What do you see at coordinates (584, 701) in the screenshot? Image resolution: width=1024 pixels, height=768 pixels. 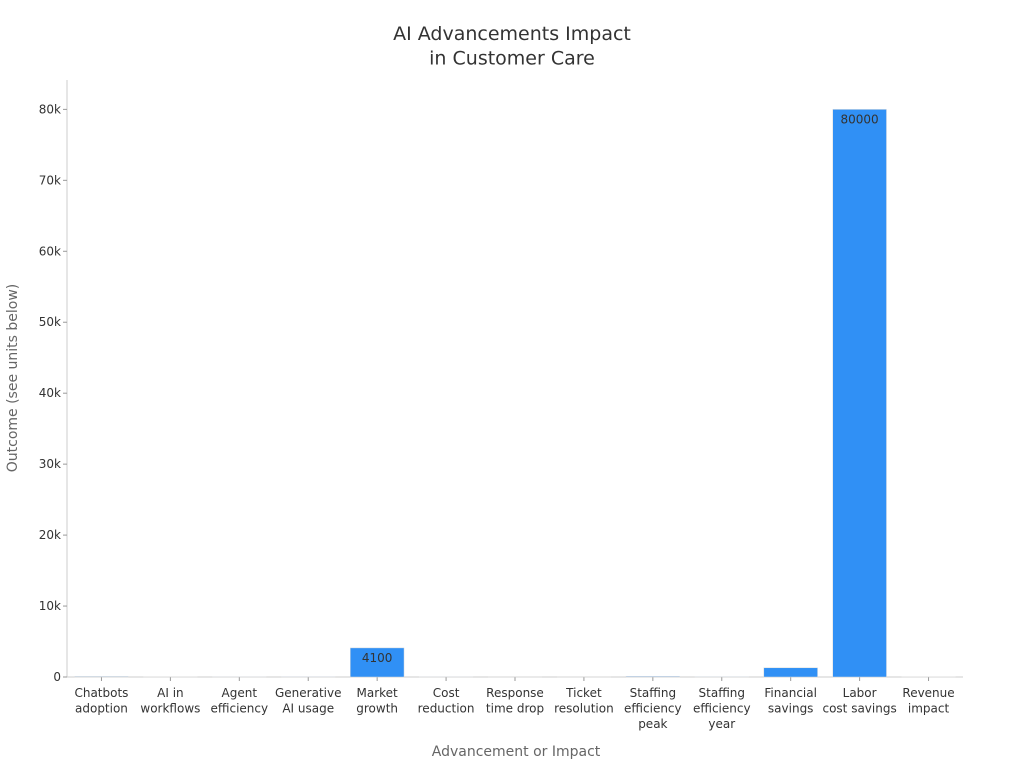 I see `x-tick-label: Ticket resolution` at bounding box center [584, 701].